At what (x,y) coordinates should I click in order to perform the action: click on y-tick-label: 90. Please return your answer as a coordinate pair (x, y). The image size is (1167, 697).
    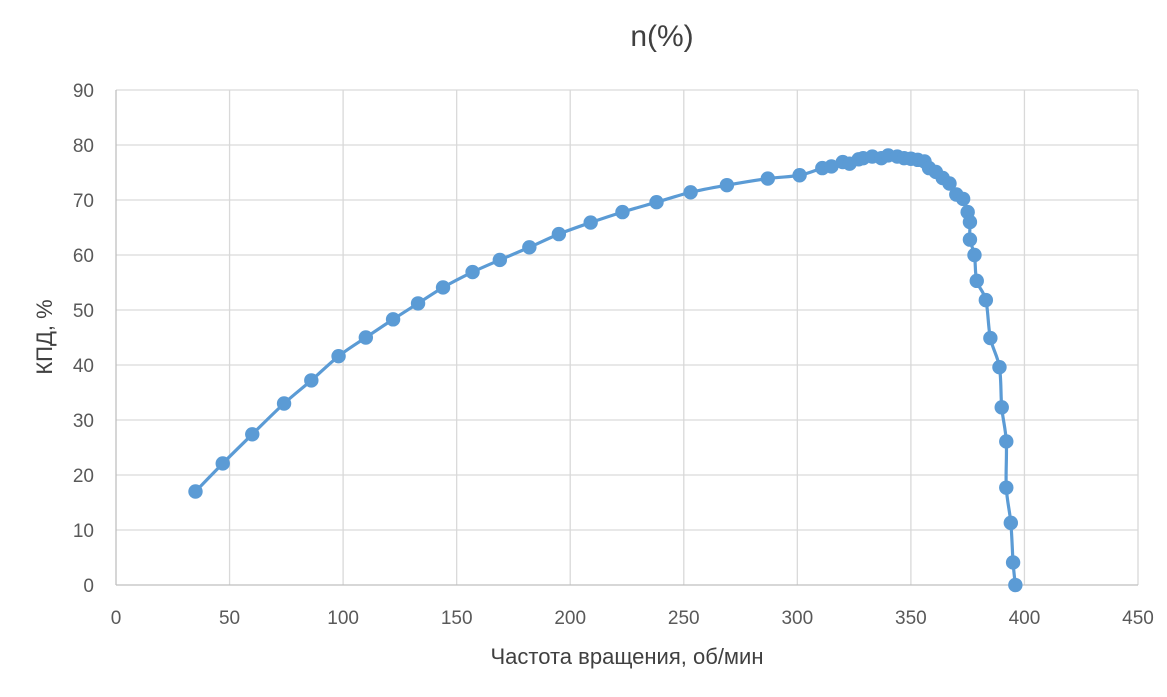
    Looking at the image, I should click on (83, 91).